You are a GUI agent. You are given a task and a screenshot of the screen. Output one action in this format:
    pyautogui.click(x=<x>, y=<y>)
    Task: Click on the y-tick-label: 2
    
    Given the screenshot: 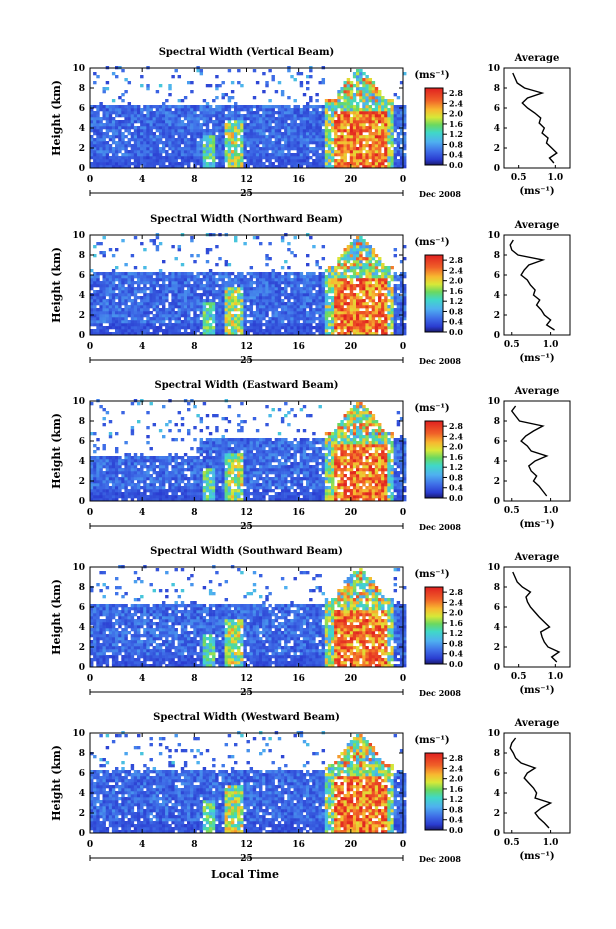 What is the action you would take?
    pyautogui.click(x=82, y=316)
    